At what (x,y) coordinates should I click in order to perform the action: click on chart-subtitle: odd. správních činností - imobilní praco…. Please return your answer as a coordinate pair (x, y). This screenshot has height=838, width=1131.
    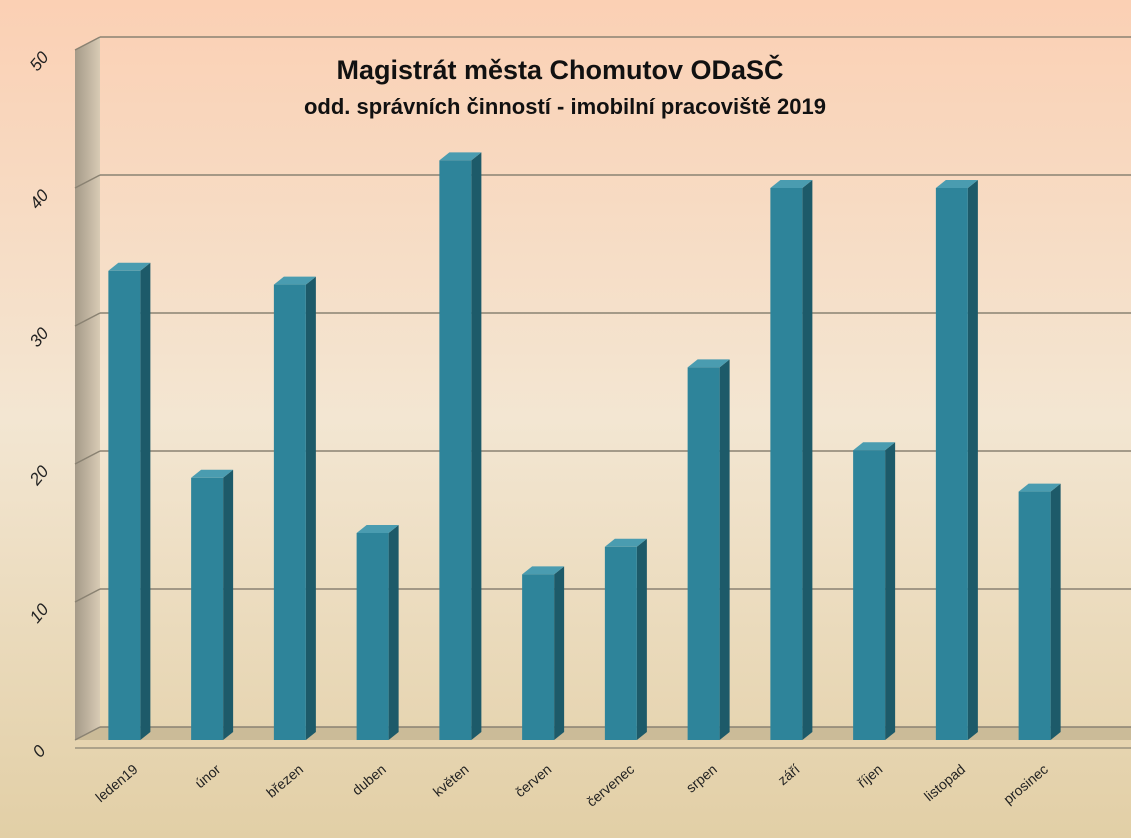
    Looking at the image, I should click on (565, 106).